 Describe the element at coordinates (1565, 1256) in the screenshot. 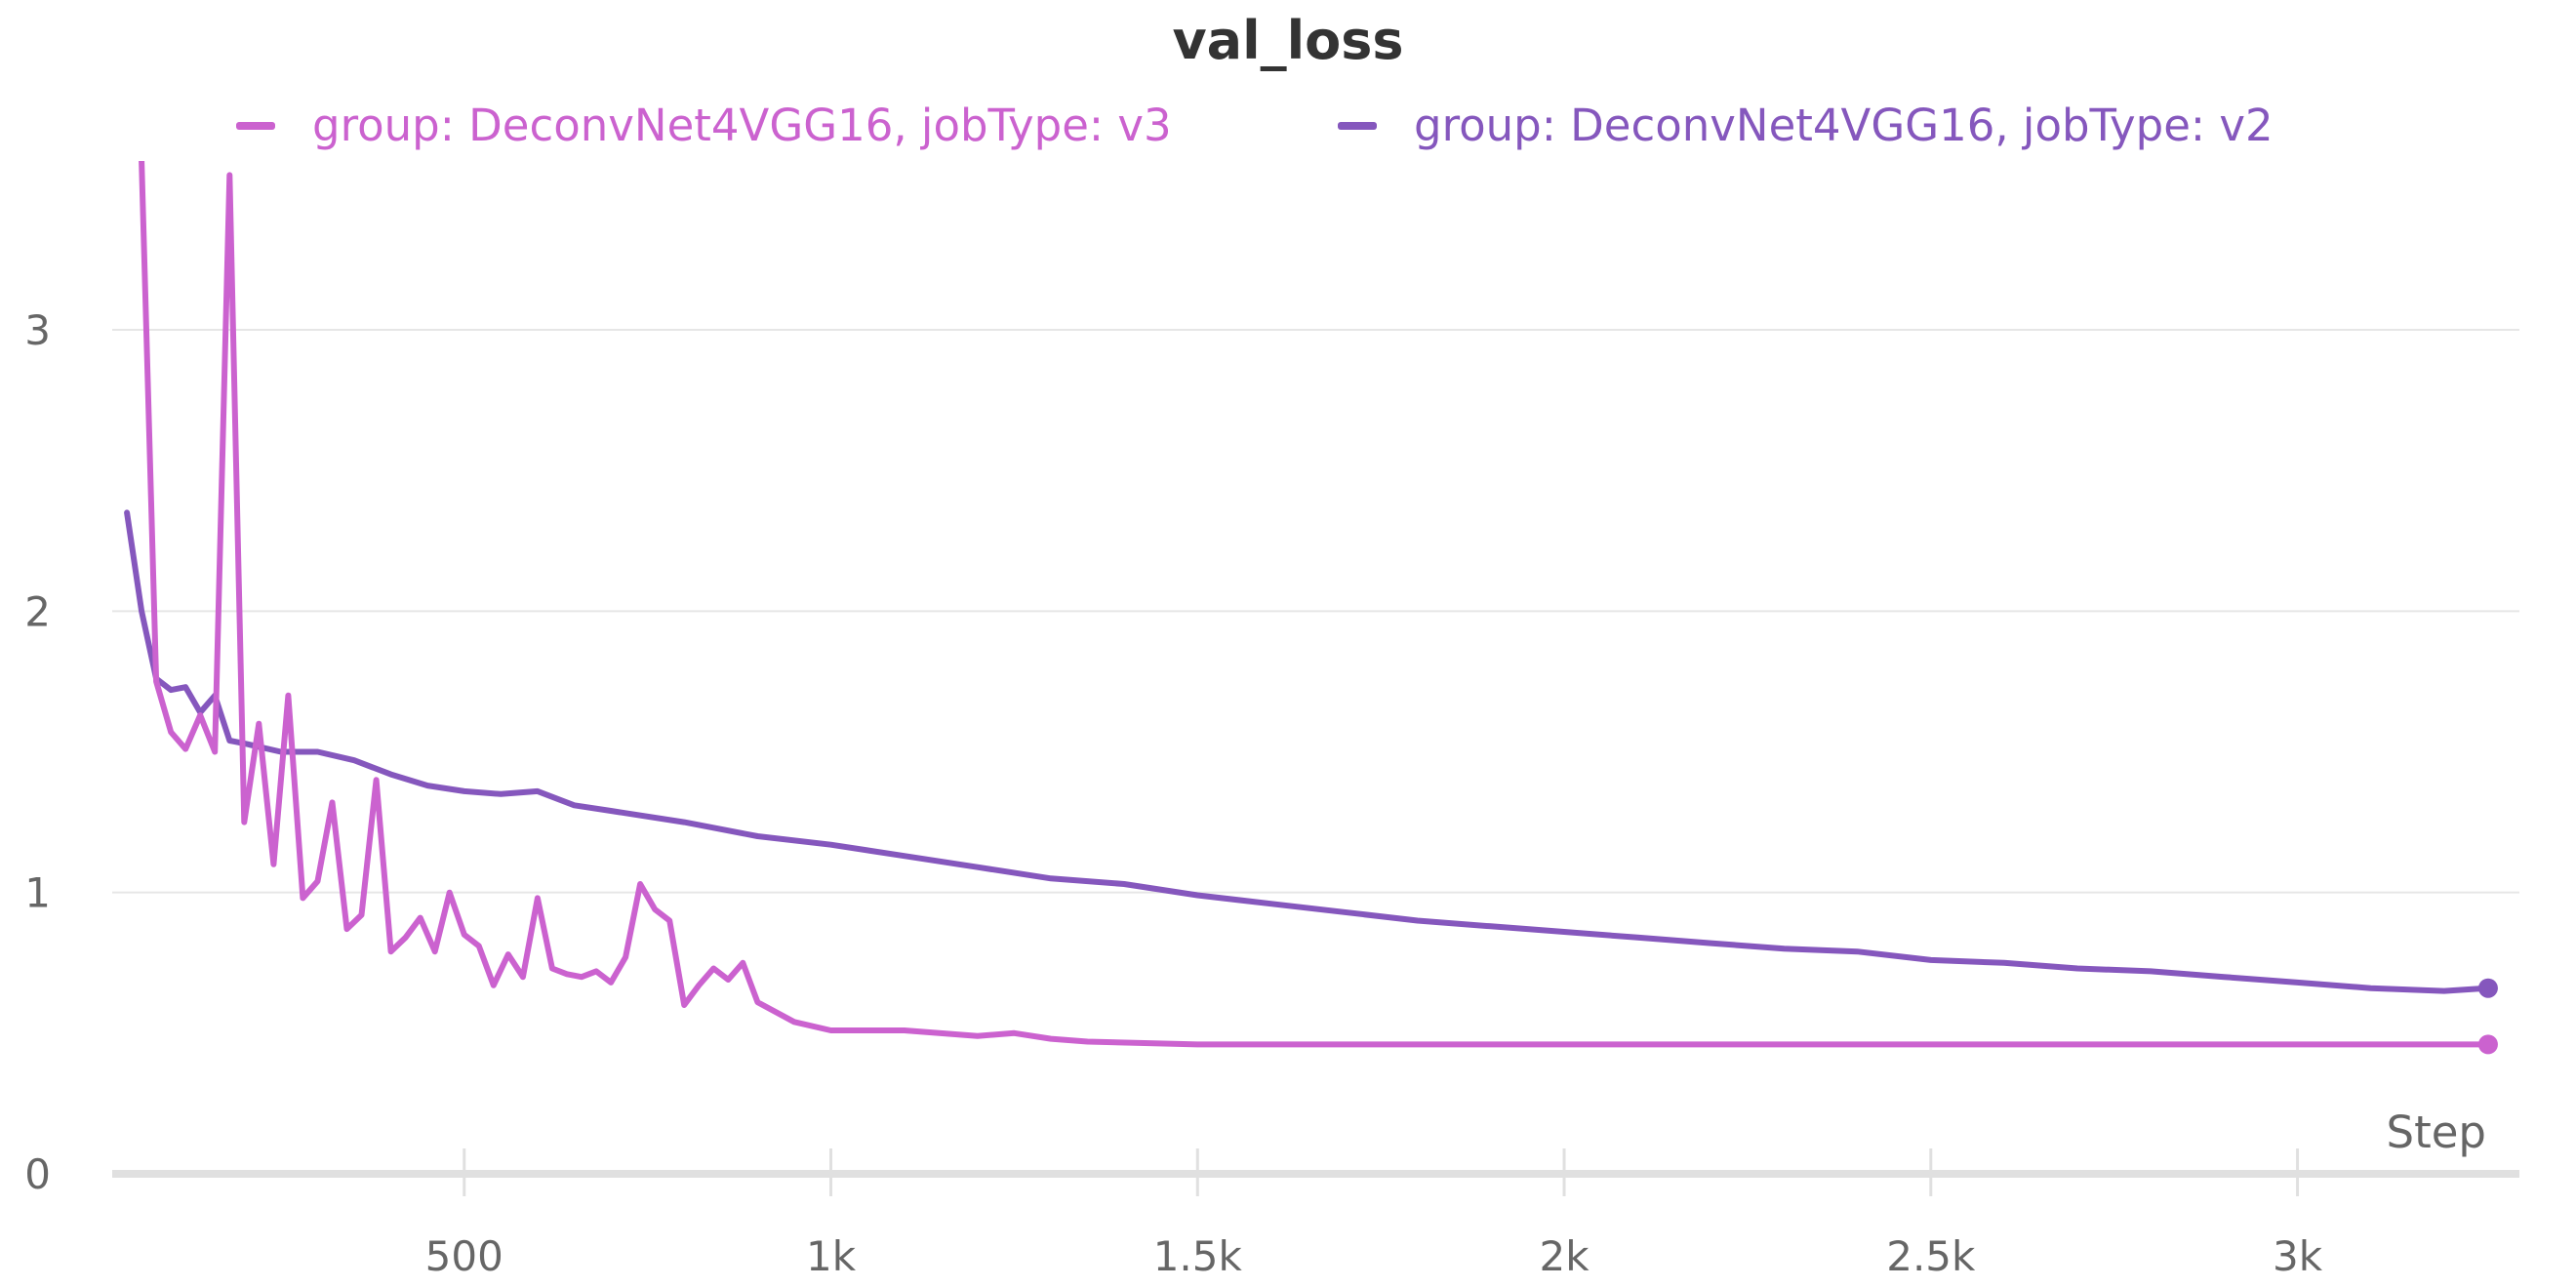

I see `x-tick-label: 2k` at that location.